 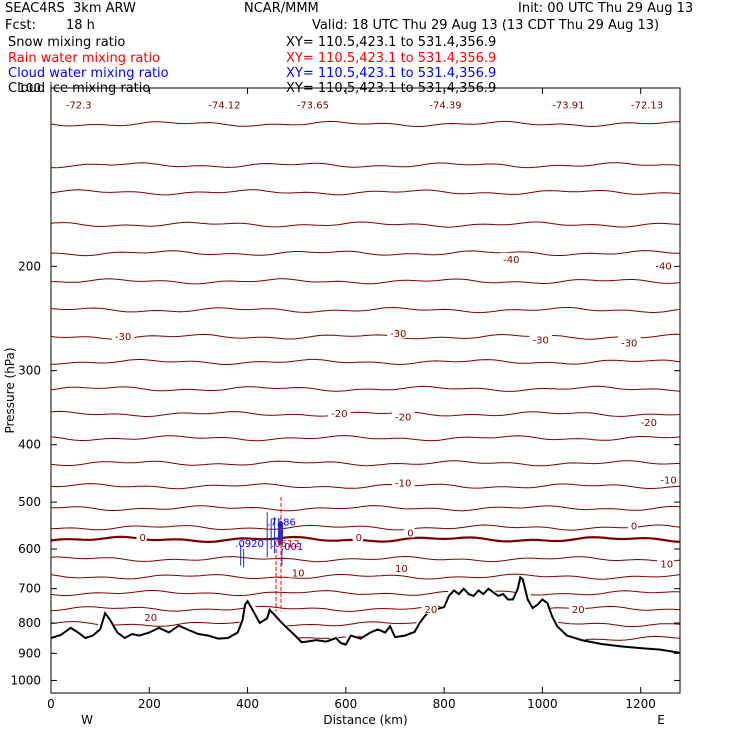 What do you see at coordinates (29, 266) in the screenshot?
I see `y-tick-label: 200` at bounding box center [29, 266].